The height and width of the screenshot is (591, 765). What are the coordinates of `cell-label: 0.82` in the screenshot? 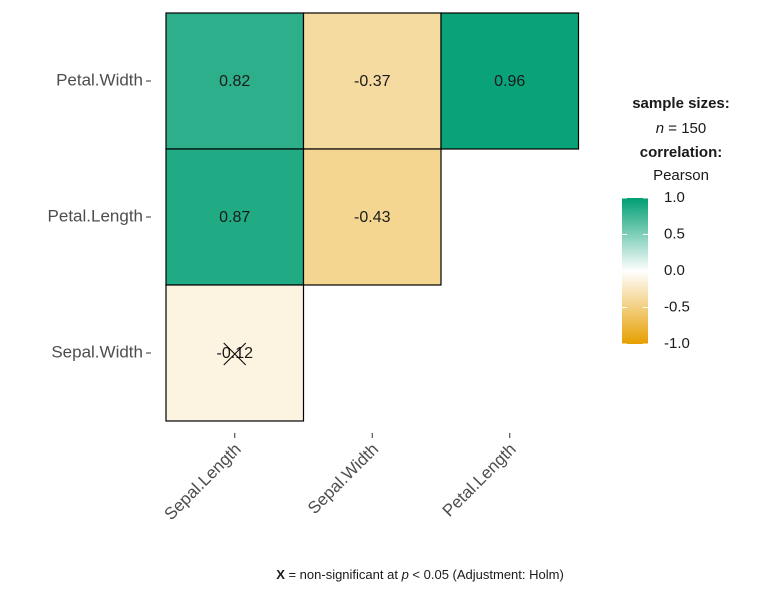 It's located at (234, 81).